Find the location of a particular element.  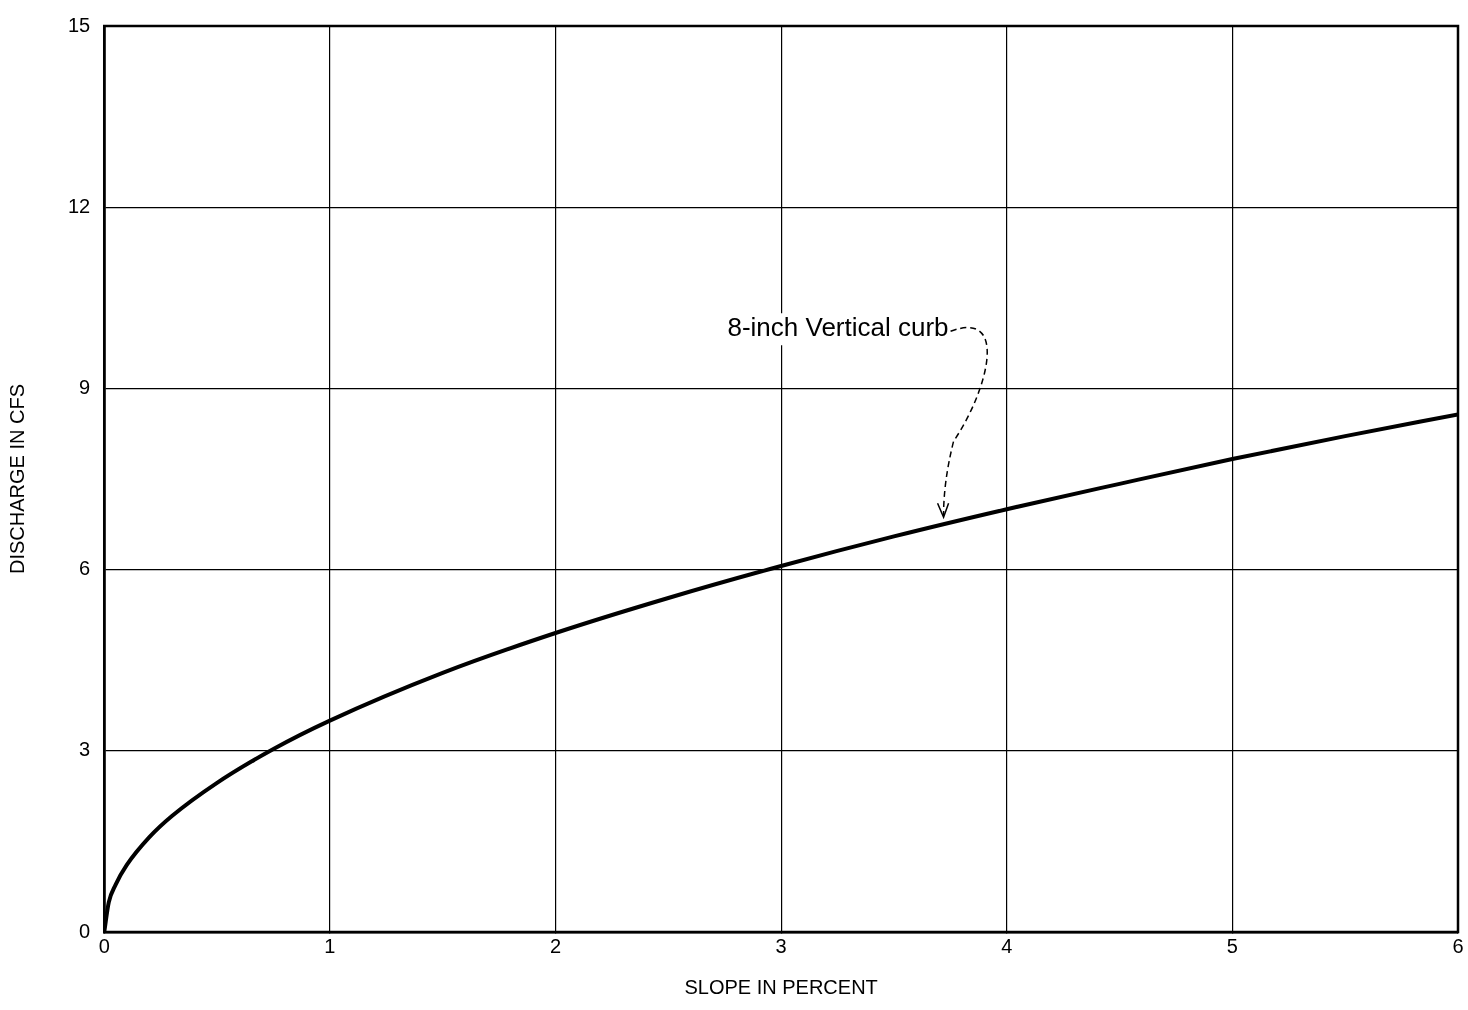

y-tick-label: 9 is located at coordinates (85, 386).